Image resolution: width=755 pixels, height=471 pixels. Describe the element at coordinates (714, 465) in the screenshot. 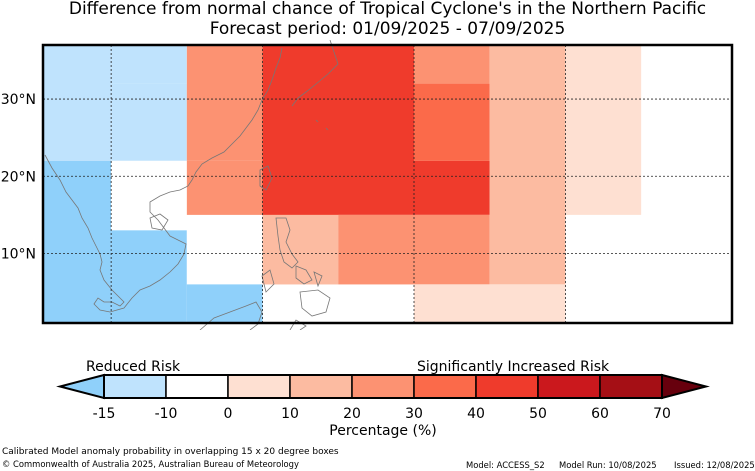

I see `footer-issued: Issued: 12/08/2025` at that location.